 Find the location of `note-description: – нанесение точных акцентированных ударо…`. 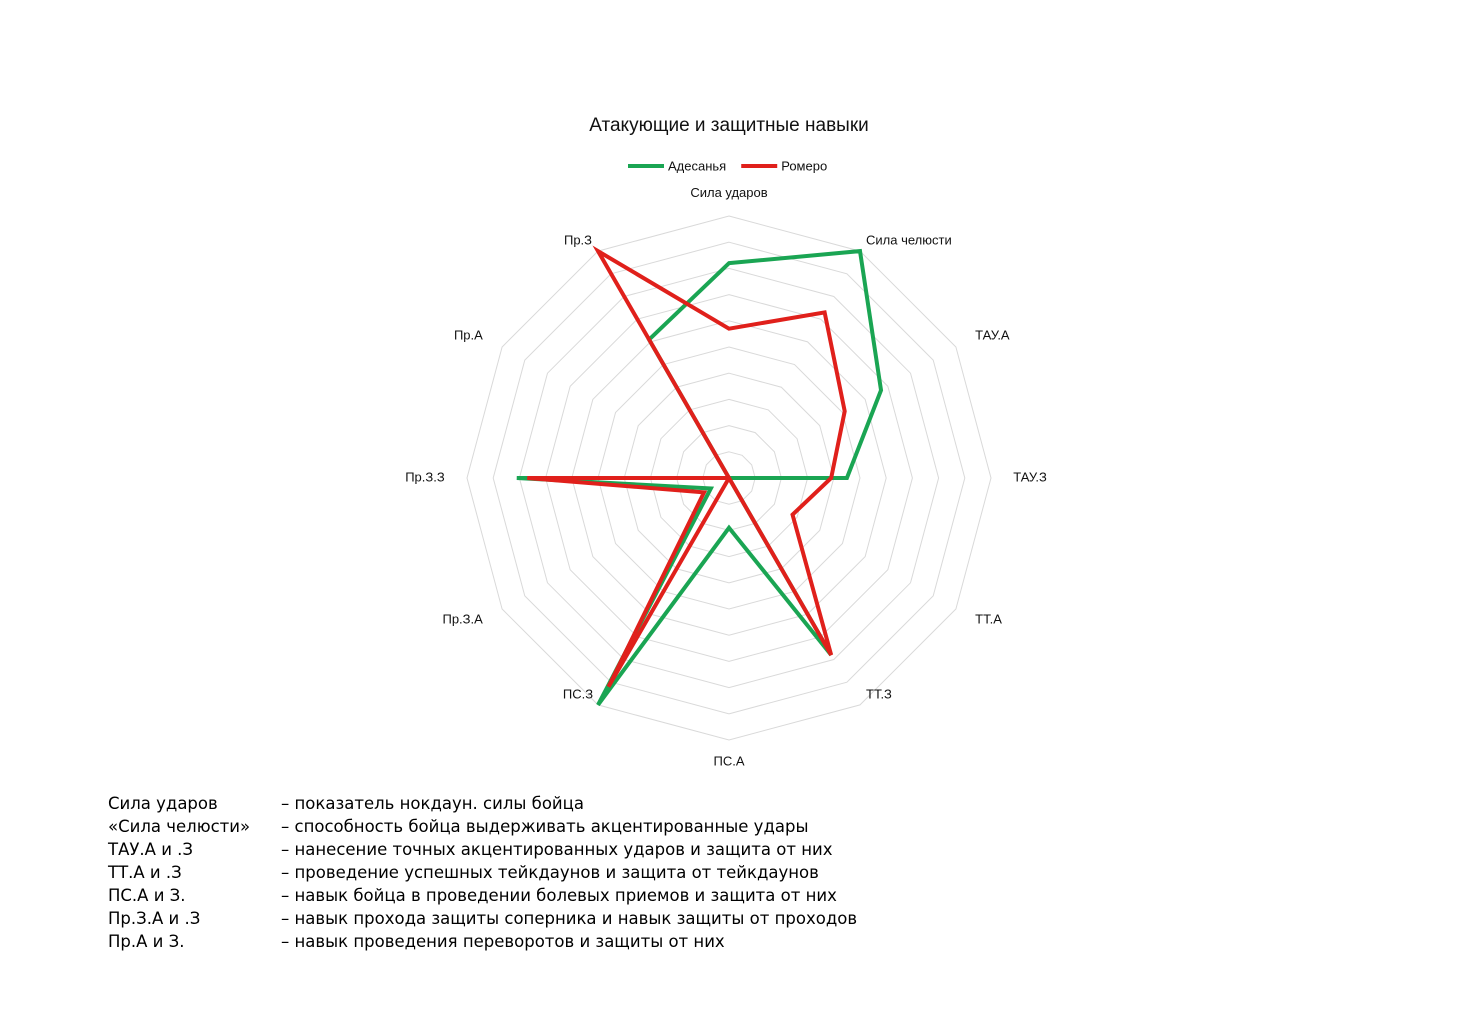

note-description: – нанесение точных акцентированных ударо… is located at coordinates (557, 849).